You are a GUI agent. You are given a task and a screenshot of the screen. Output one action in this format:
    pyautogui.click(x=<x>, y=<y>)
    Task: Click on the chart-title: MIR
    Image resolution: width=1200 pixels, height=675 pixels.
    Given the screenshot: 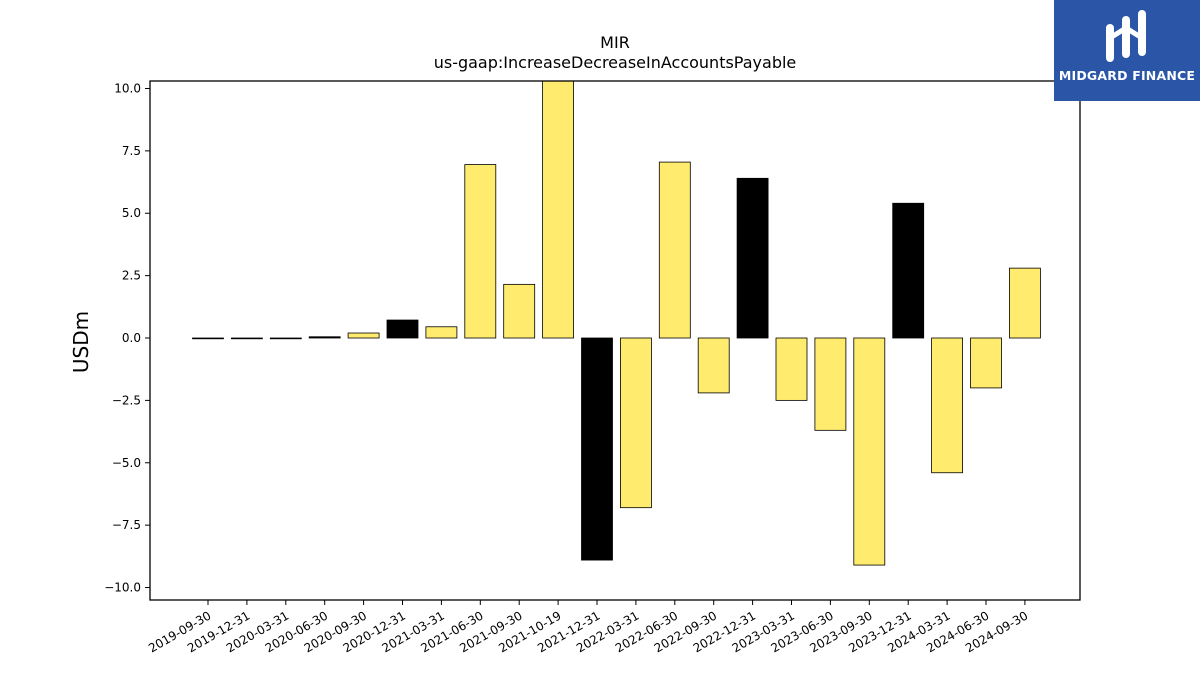 What is the action you would take?
    pyautogui.click(x=615, y=42)
    